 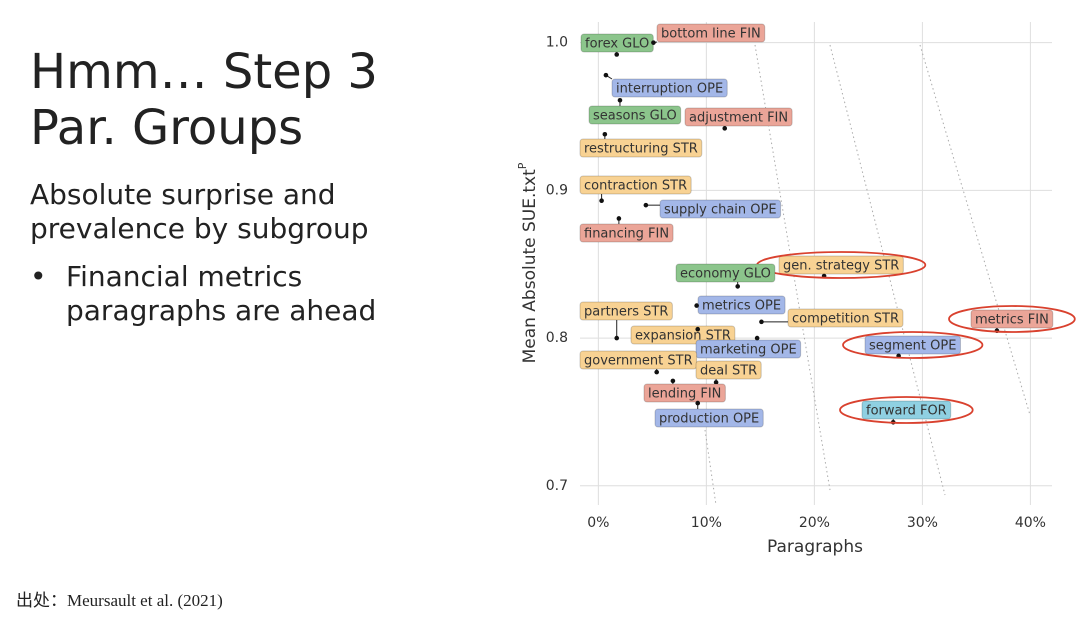 What do you see at coordinates (1030, 523) in the screenshot?
I see `x-tick-label: 40%` at bounding box center [1030, 523].